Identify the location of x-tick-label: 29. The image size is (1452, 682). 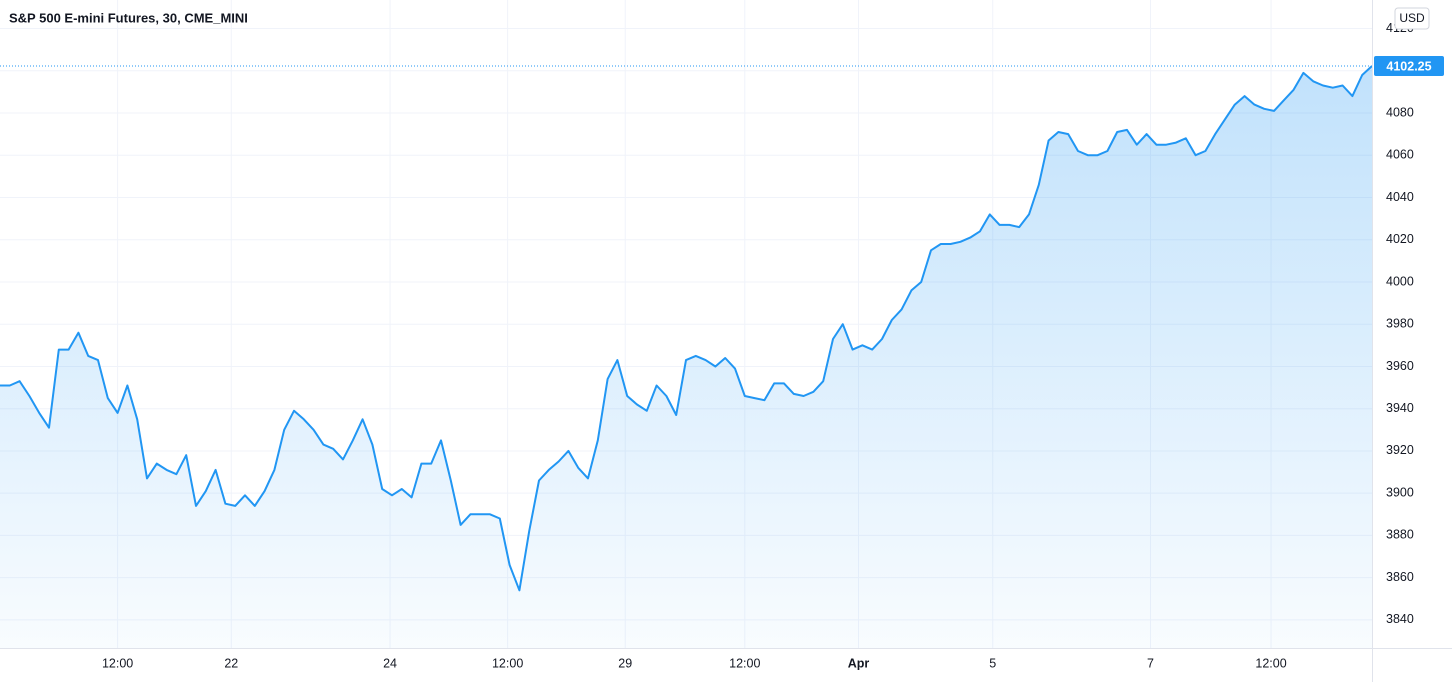
(625, 663).